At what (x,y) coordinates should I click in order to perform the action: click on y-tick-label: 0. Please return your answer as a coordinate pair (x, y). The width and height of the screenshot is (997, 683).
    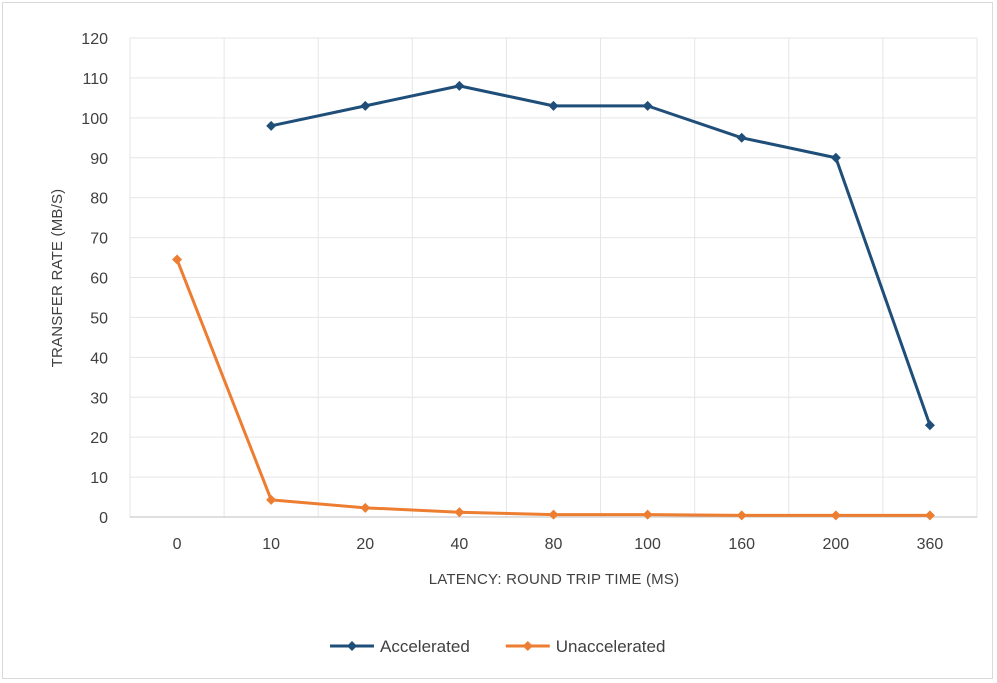
    Looking at the image, I should click on (103, 518).